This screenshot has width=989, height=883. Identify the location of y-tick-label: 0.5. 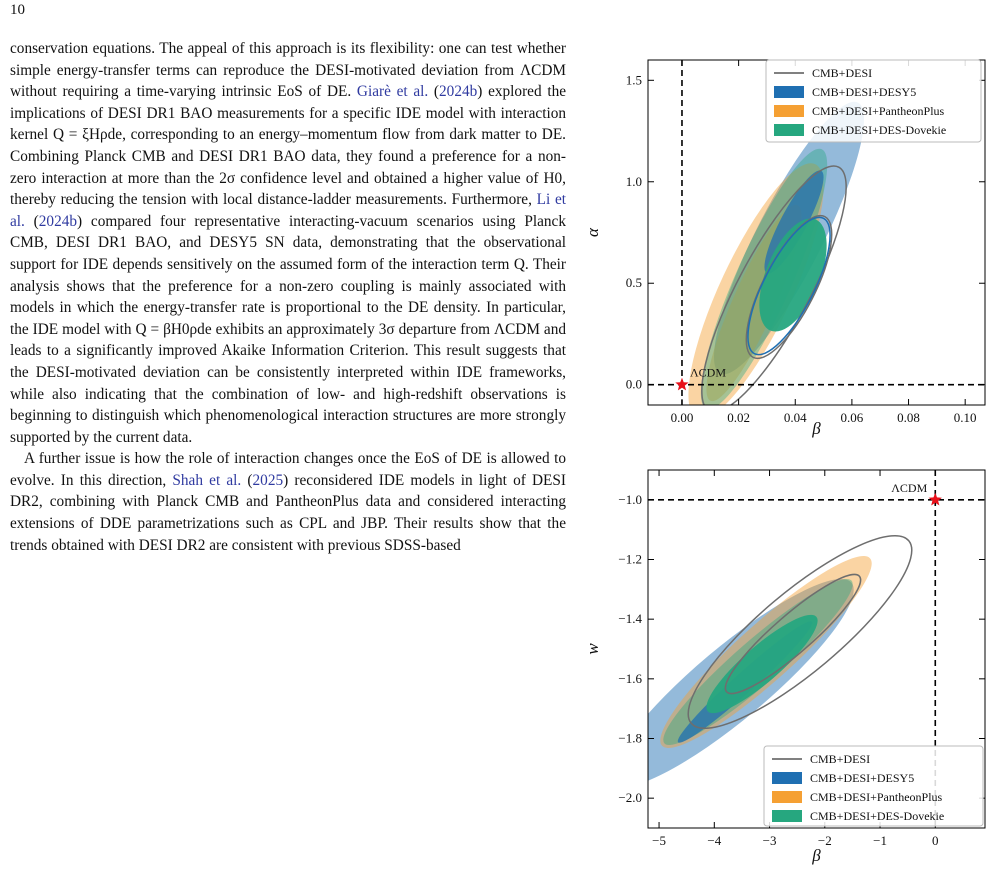
(634, 282).